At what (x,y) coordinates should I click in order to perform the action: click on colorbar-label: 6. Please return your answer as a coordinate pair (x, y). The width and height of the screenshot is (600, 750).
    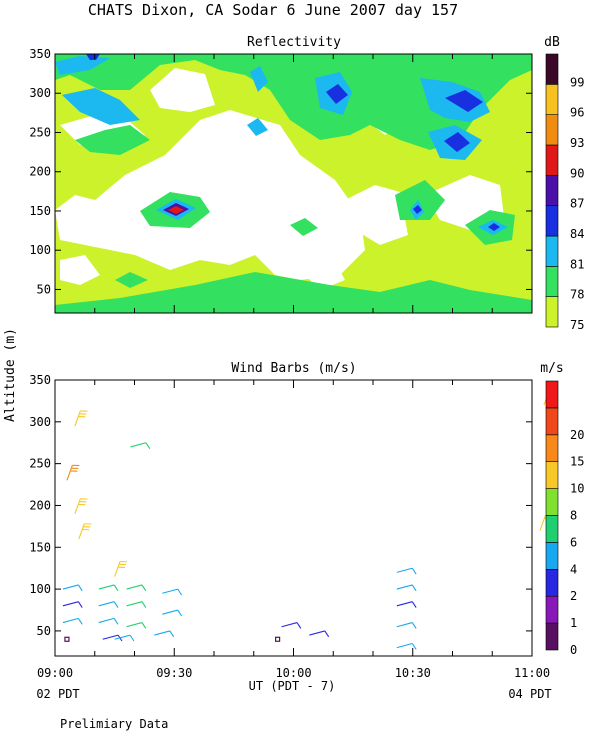
    Looking at the image, I should click on (573, 542).